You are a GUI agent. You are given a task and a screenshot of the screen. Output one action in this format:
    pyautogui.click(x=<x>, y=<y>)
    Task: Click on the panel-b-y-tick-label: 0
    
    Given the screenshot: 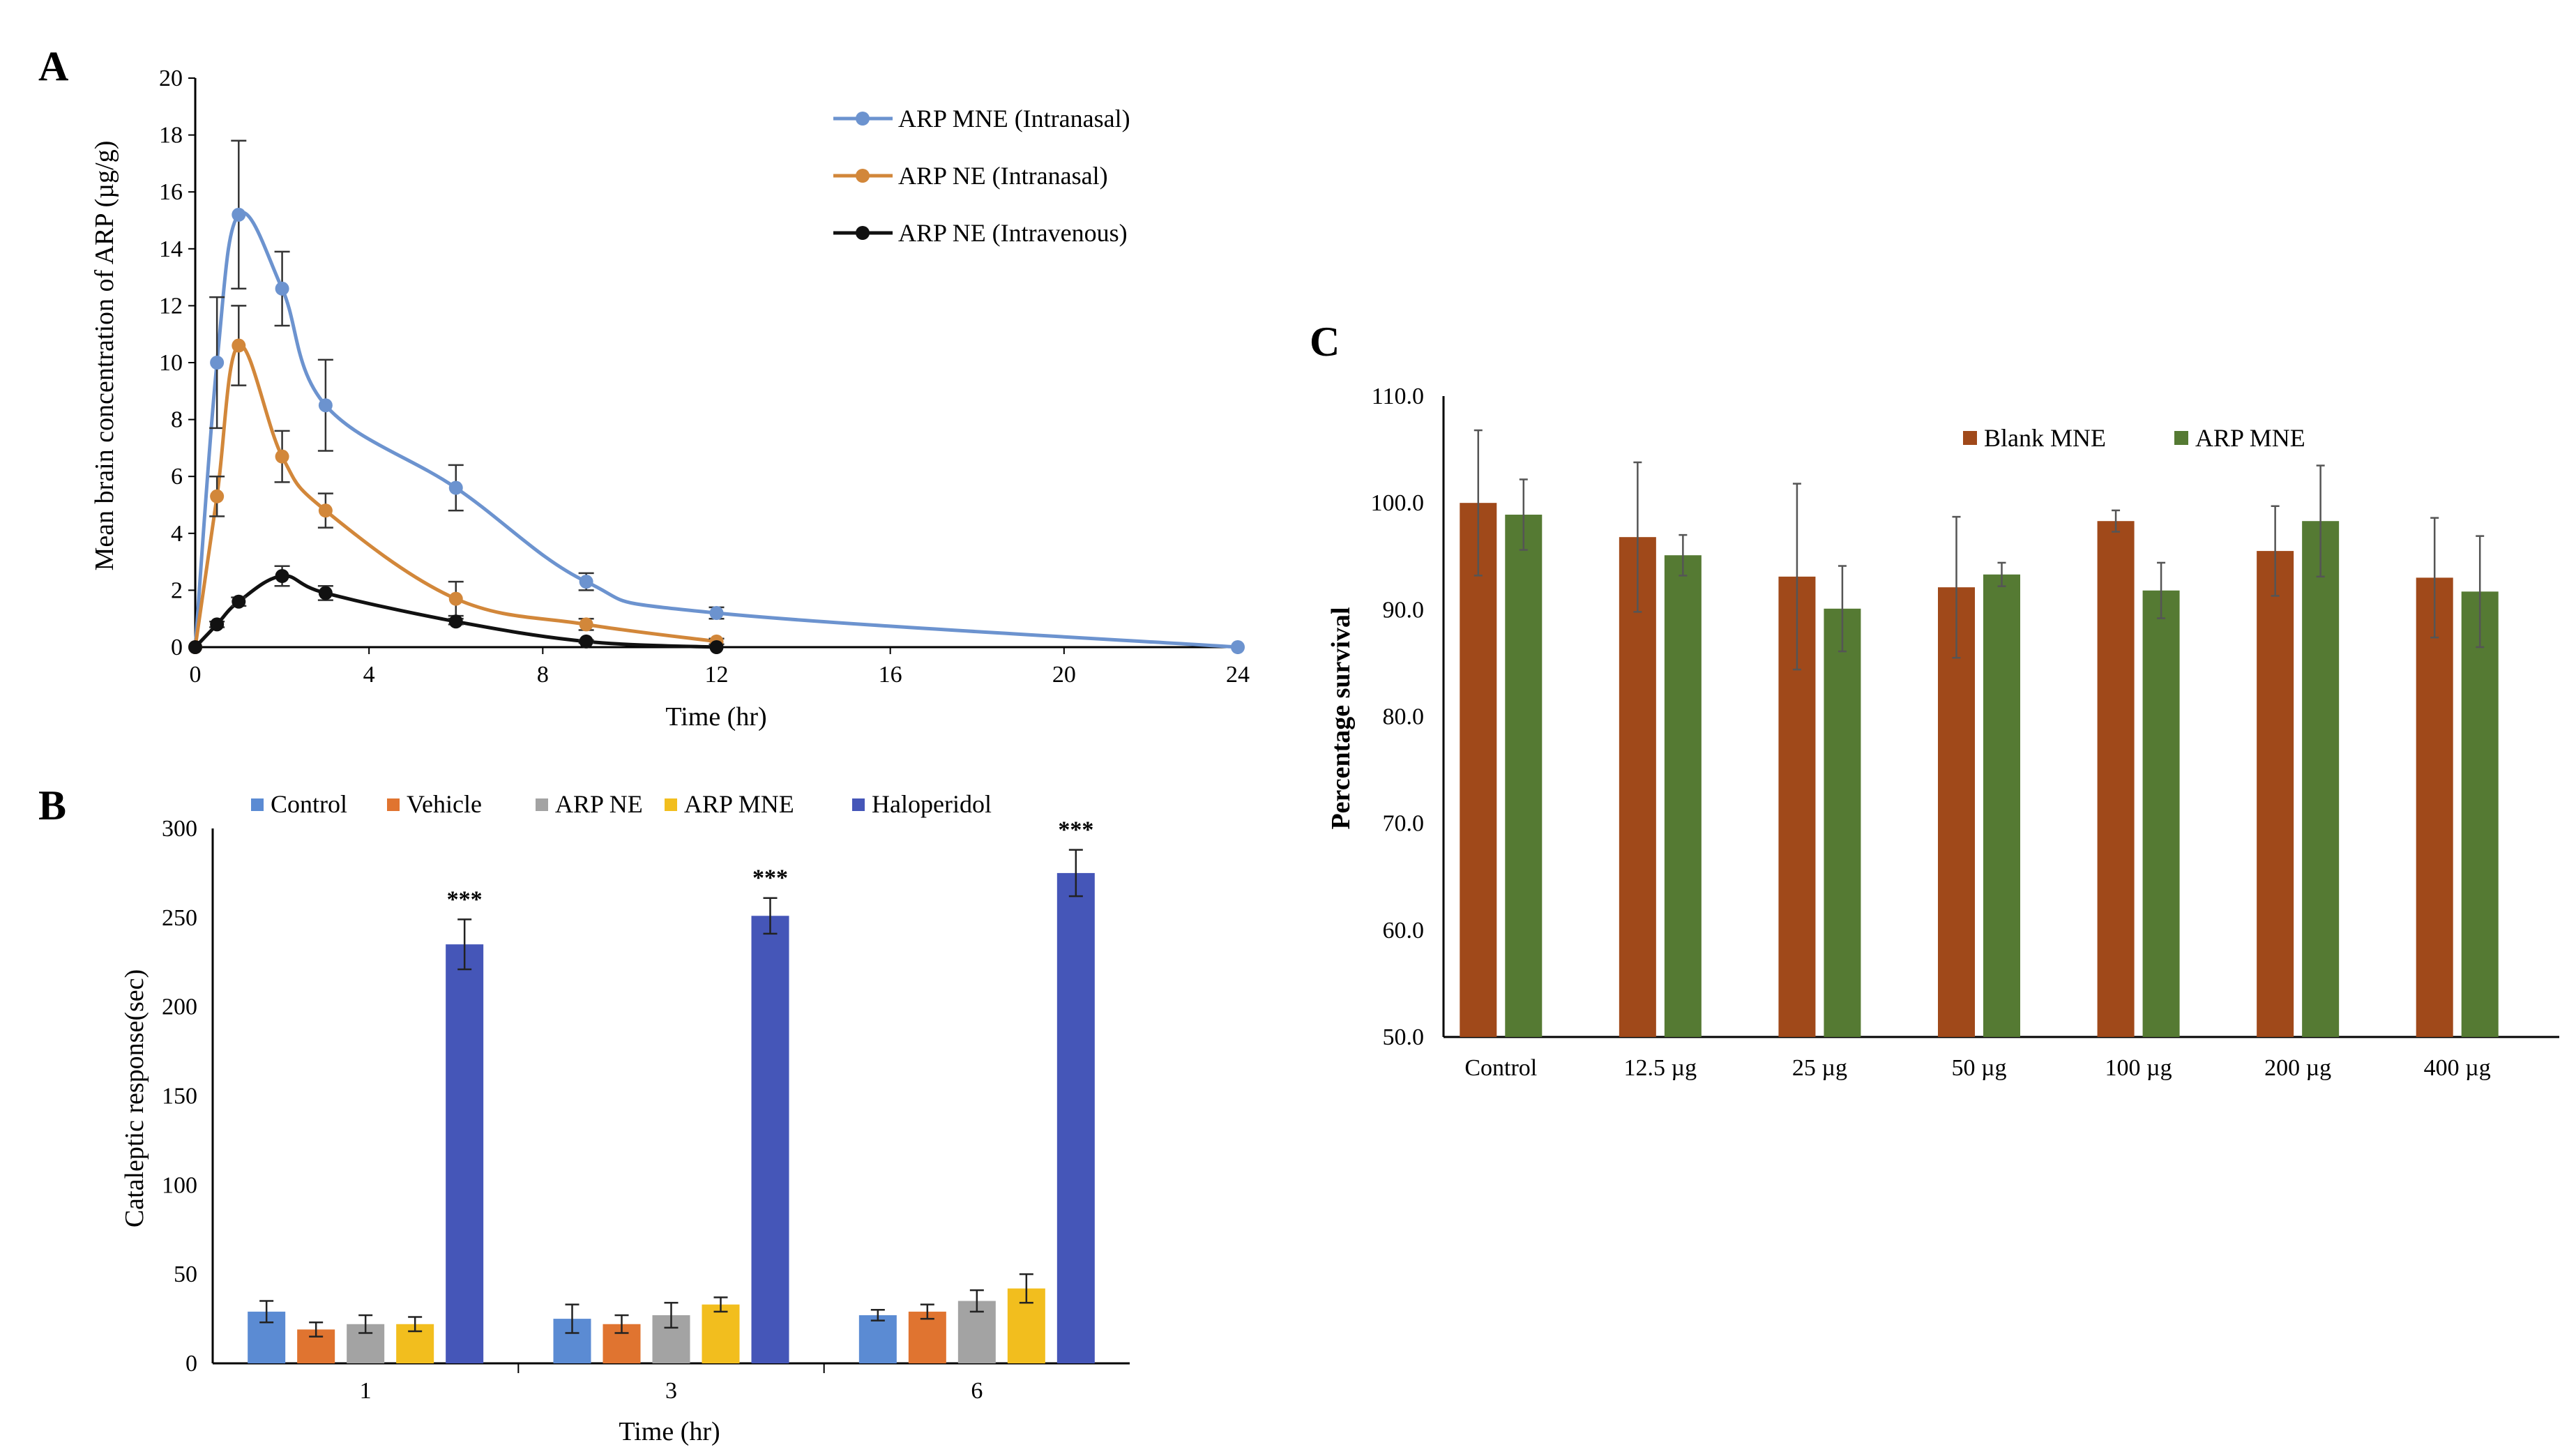 What is the action you would take?
    pyautogui.click(x=191, y=1364)
    